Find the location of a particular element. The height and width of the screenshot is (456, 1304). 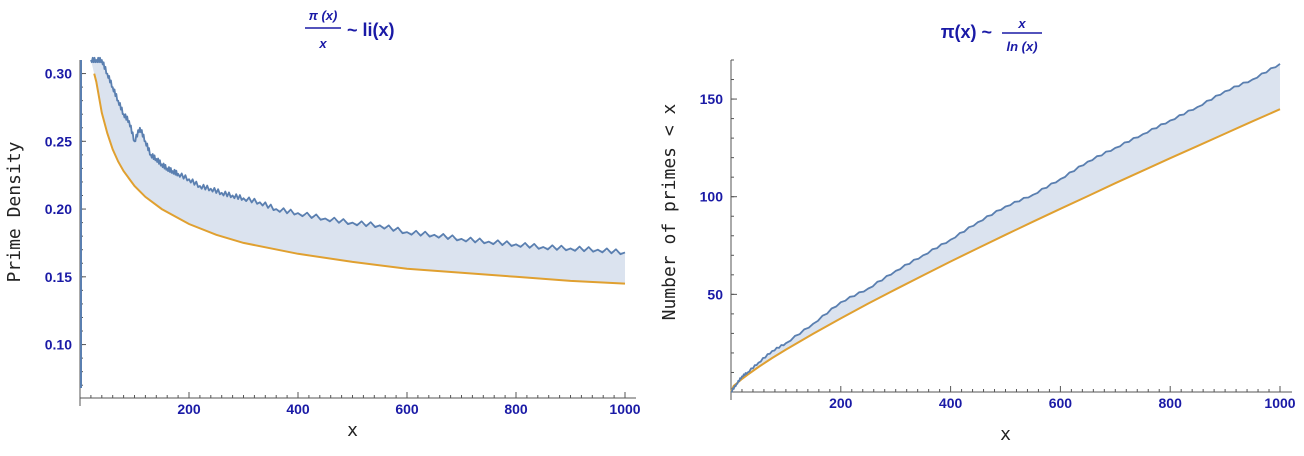

y-tick-label: 0.30 is located at coordinates (58, 74).